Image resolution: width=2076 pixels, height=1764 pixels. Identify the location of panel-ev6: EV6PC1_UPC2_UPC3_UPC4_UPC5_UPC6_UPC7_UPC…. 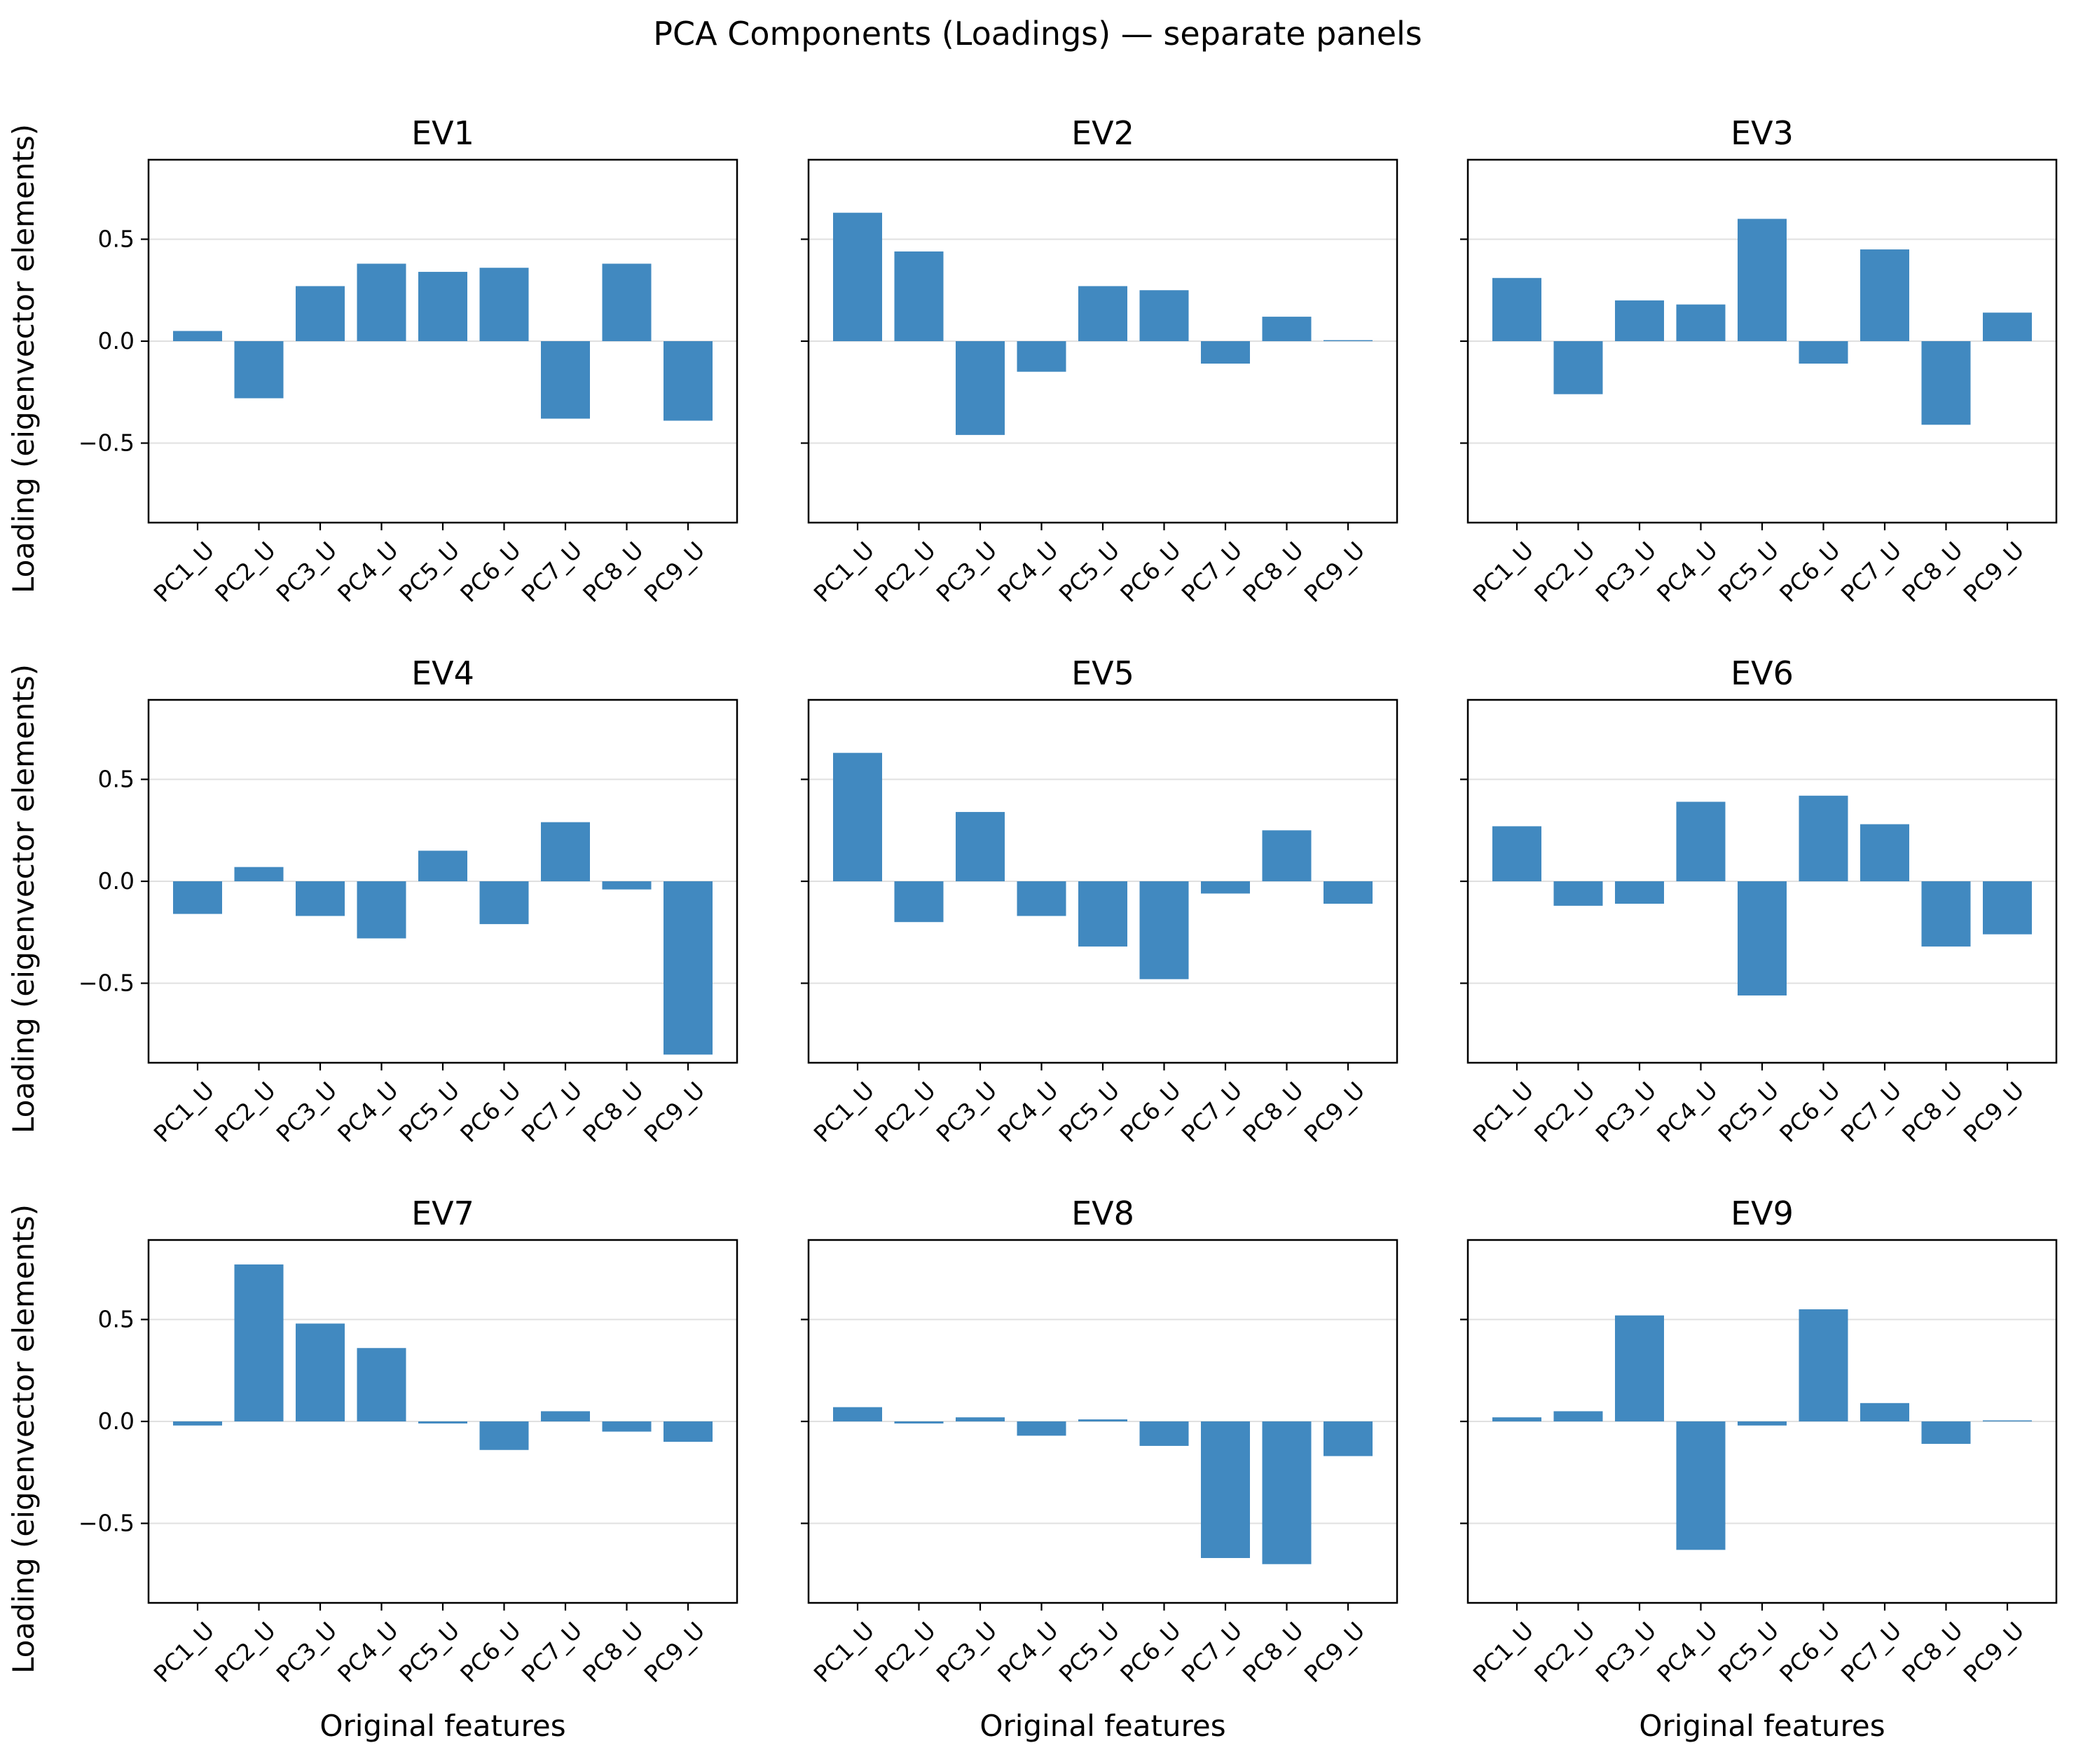
(1759, 901).